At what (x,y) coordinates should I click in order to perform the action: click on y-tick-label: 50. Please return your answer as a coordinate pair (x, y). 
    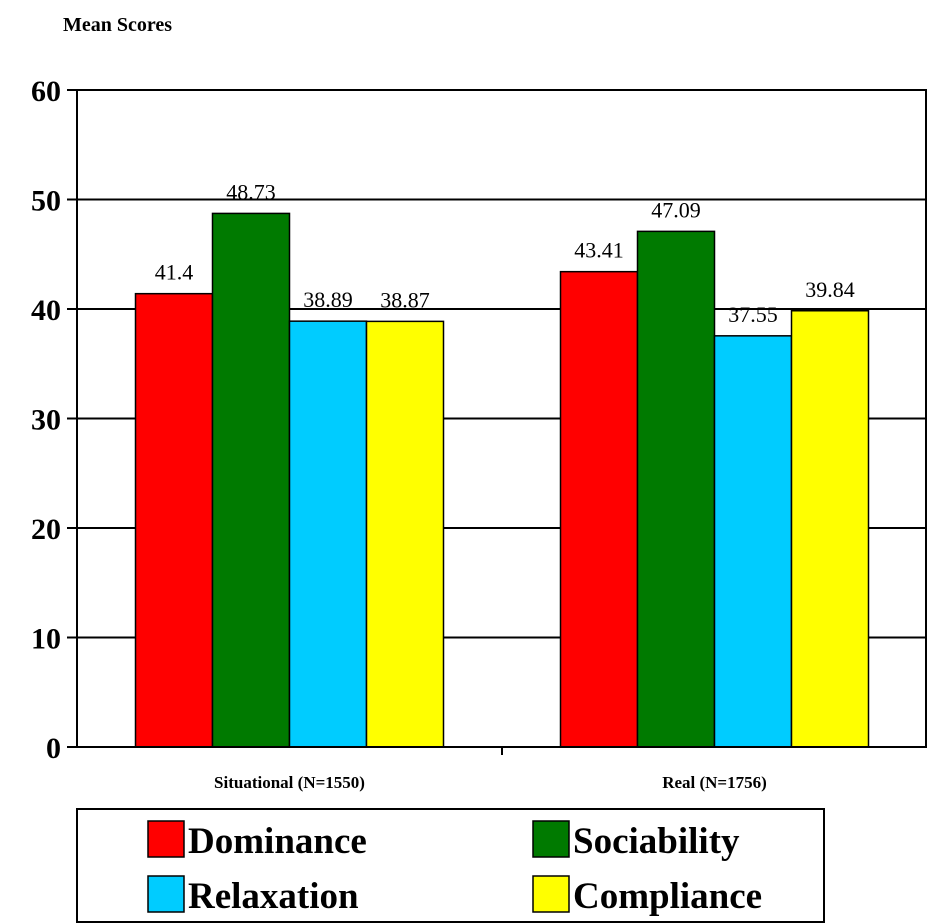
    Looking at the image, I should click on (46, 201).